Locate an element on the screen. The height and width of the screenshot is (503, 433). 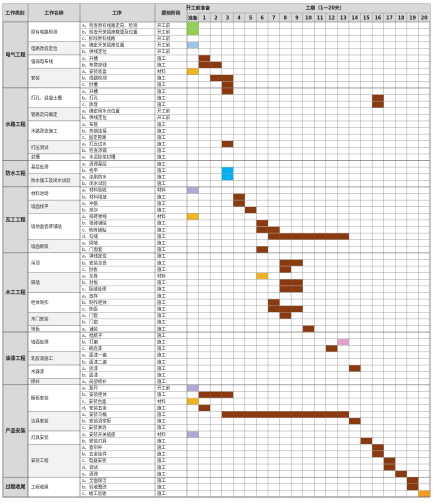
step-text: b、闭水试验 is located at coordinates (94, 183).